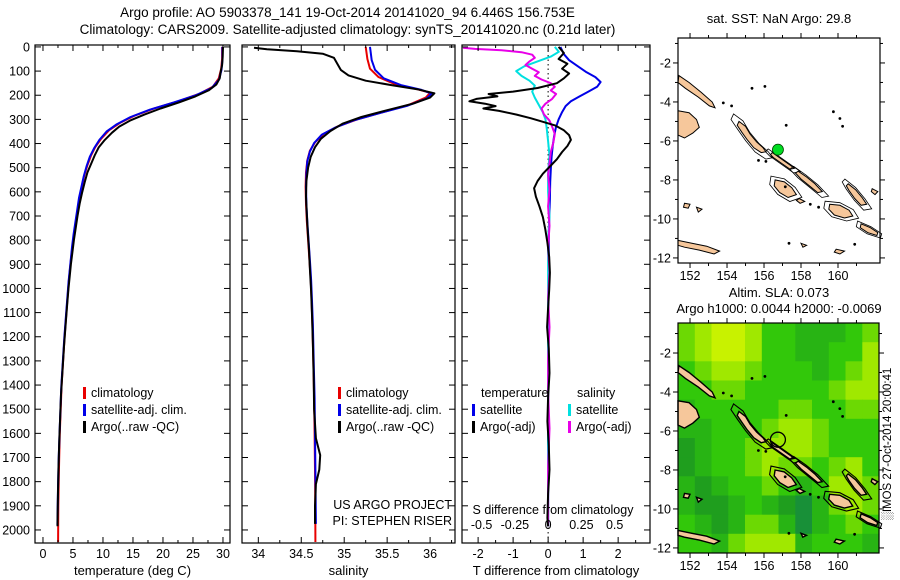  I want to click on sla-map-contour-guadalcanal, so click(841, 501).